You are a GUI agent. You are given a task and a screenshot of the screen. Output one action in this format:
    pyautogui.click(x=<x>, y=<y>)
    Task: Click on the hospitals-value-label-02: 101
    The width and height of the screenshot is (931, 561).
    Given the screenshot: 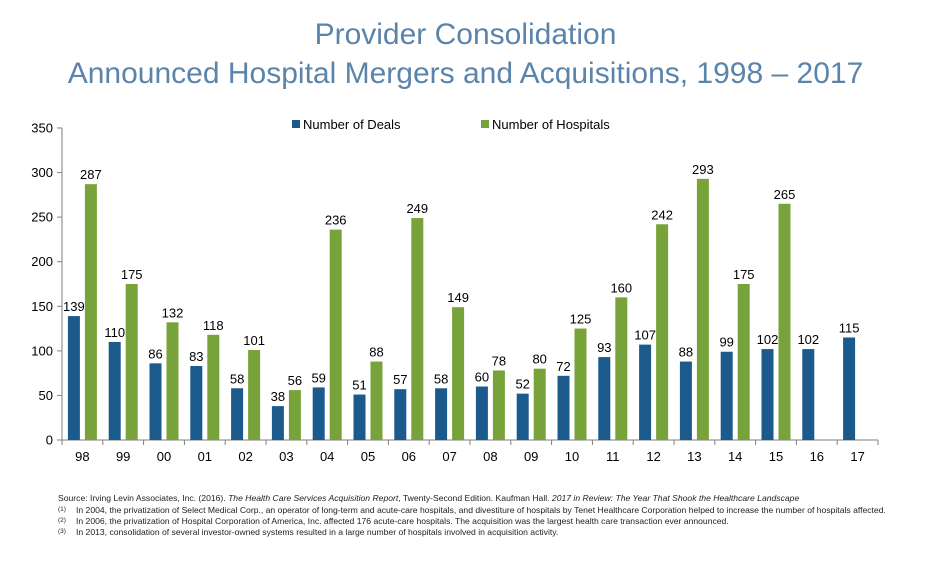 What is the action you would take?
    pyautogui.click(x=254, y=340)
    